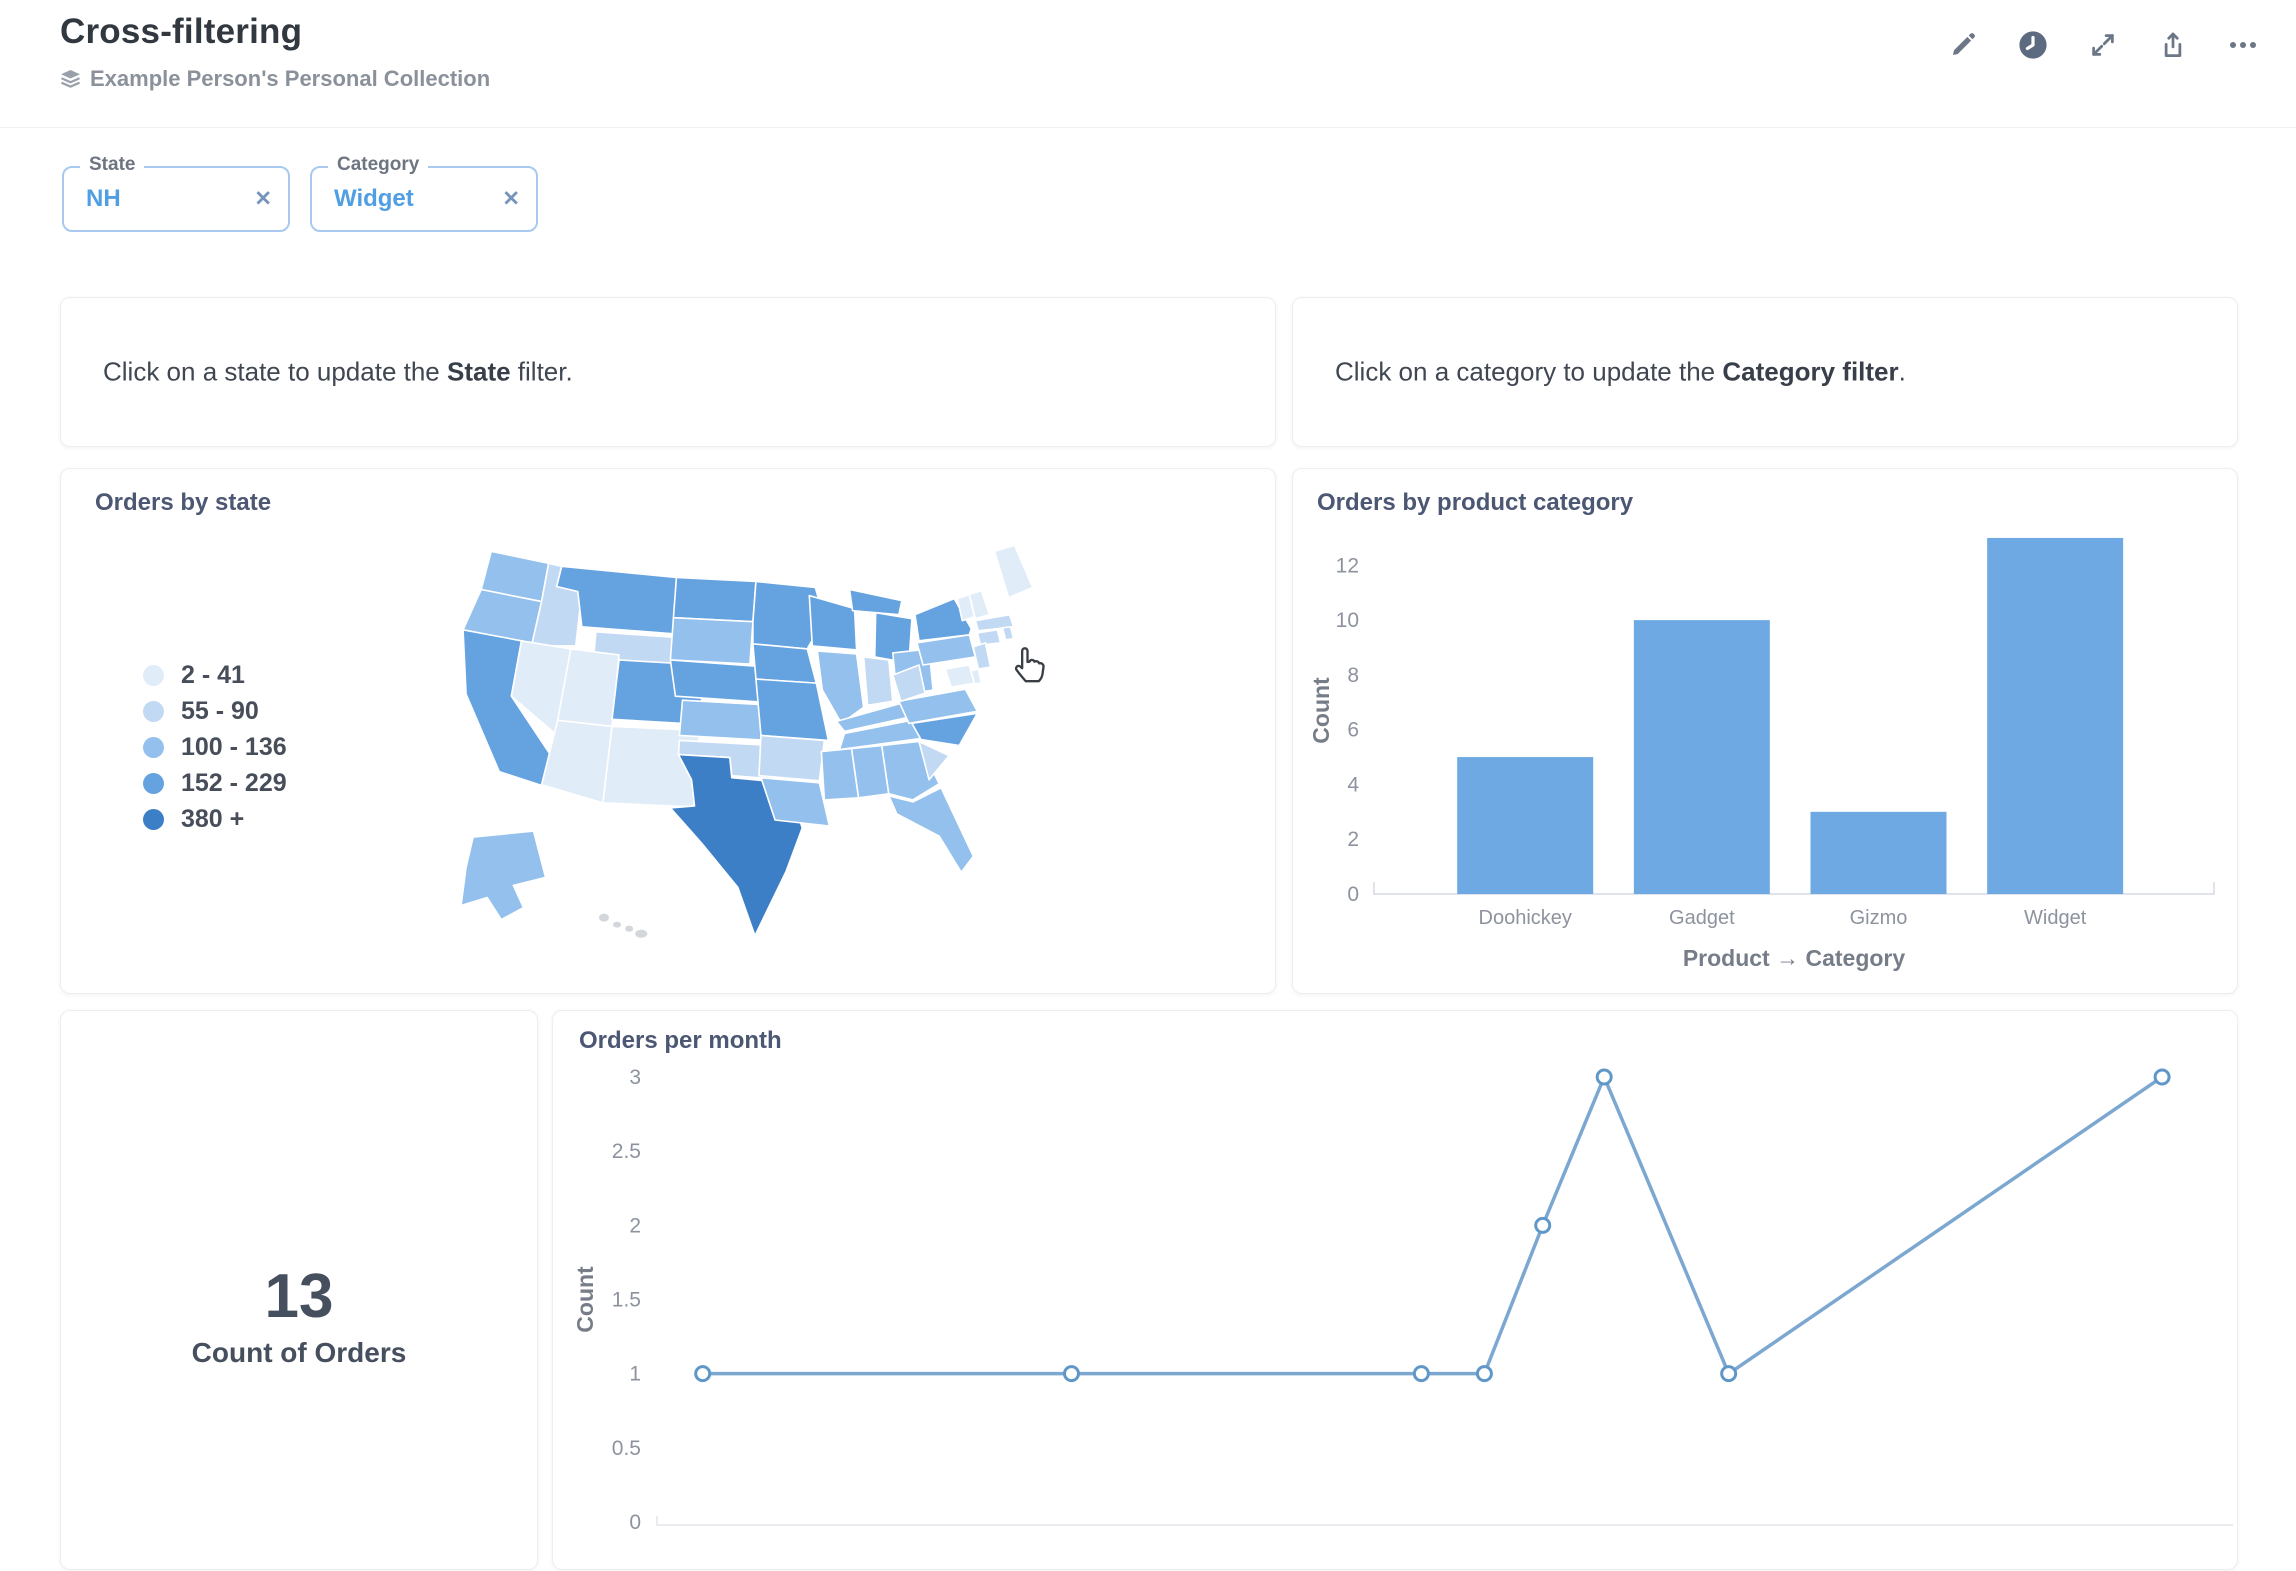 This screenshot has height=1571, width=2296. What do you see at coordinates (1794, 958) in the screenshot?
I see `x-axis-title: Product → Category` at bounding box center [1794, 958].